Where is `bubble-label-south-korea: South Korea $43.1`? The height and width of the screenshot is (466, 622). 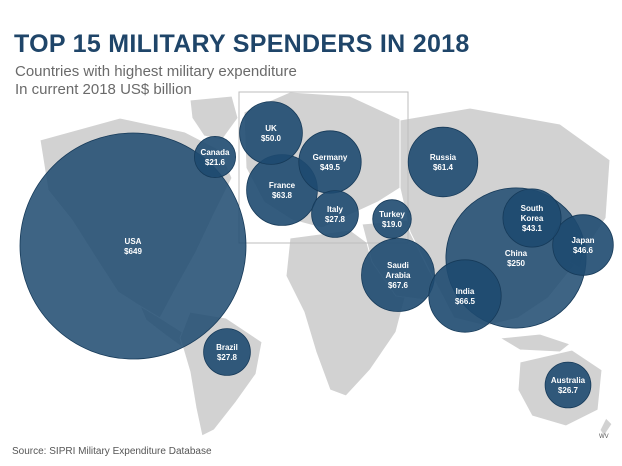
bubble-label-south-korea: South Korea $43.1 is located at coordinates (532, 218).